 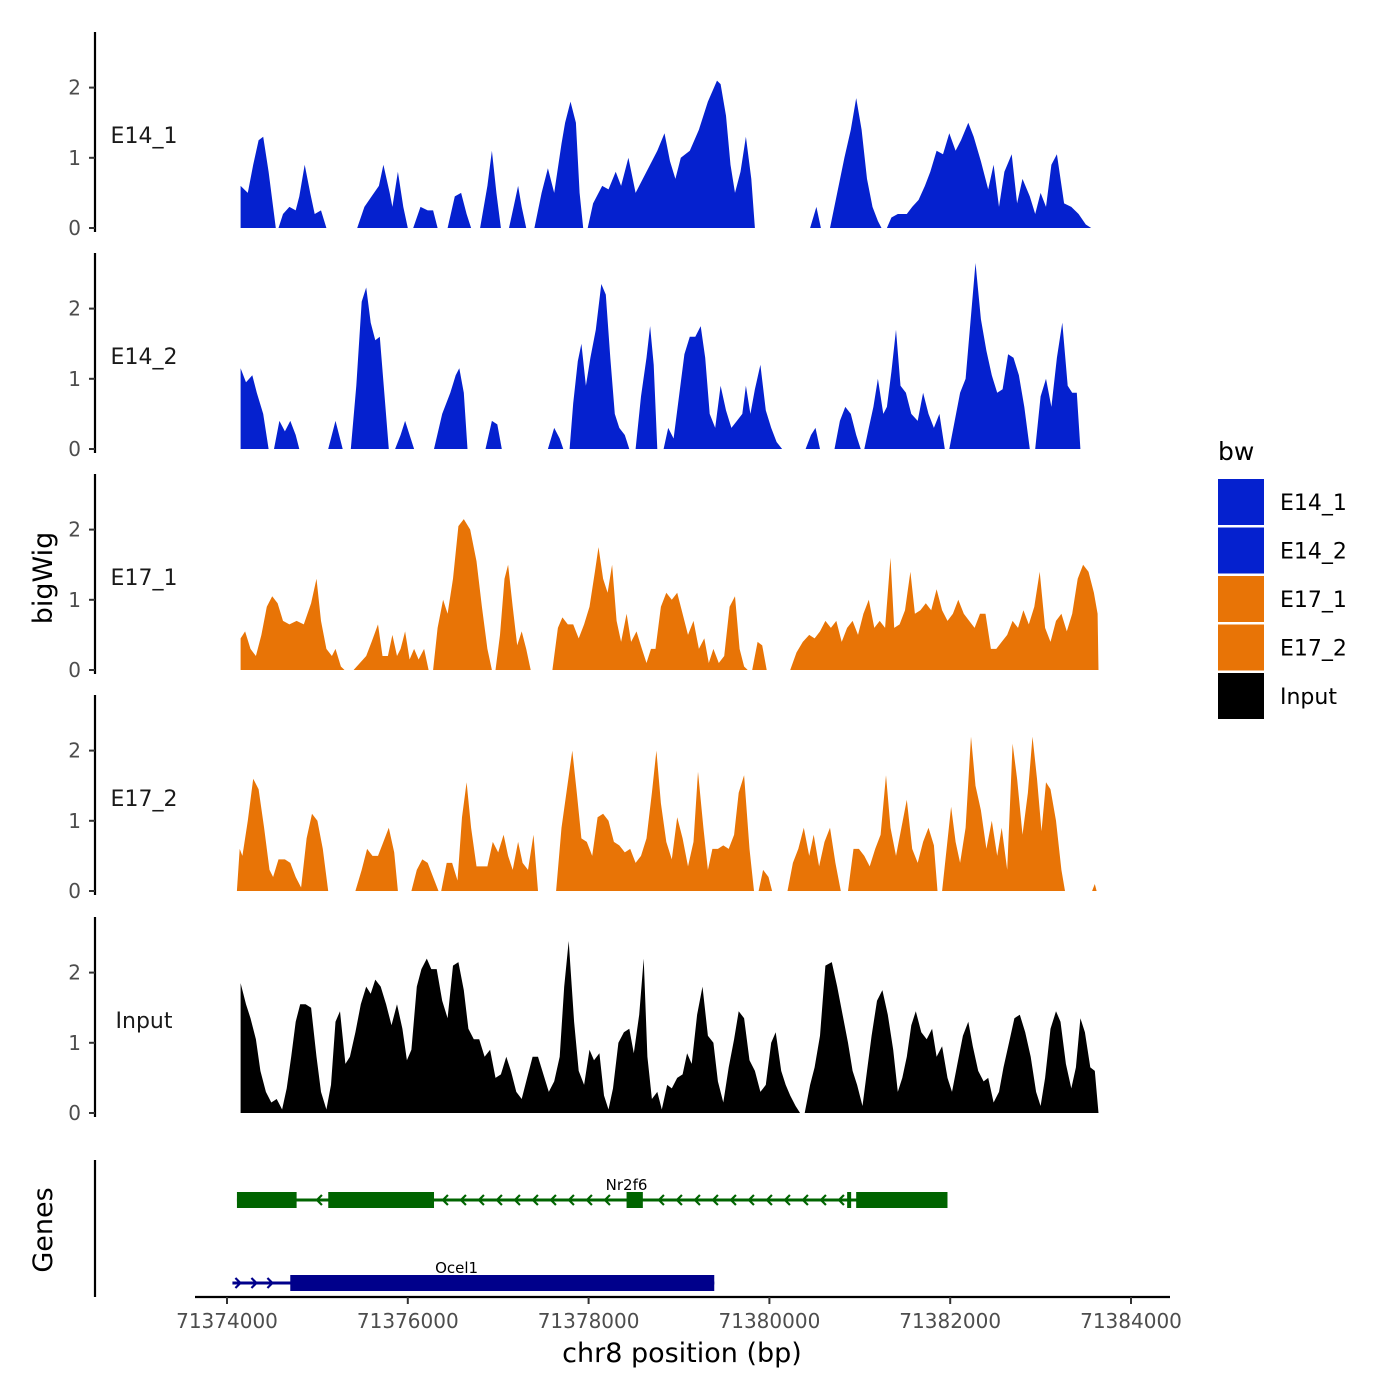 What do you see at coordinates (144, 357) in the screenshot?
I see `track-label: E14_2` at bounding box center [144, 357].